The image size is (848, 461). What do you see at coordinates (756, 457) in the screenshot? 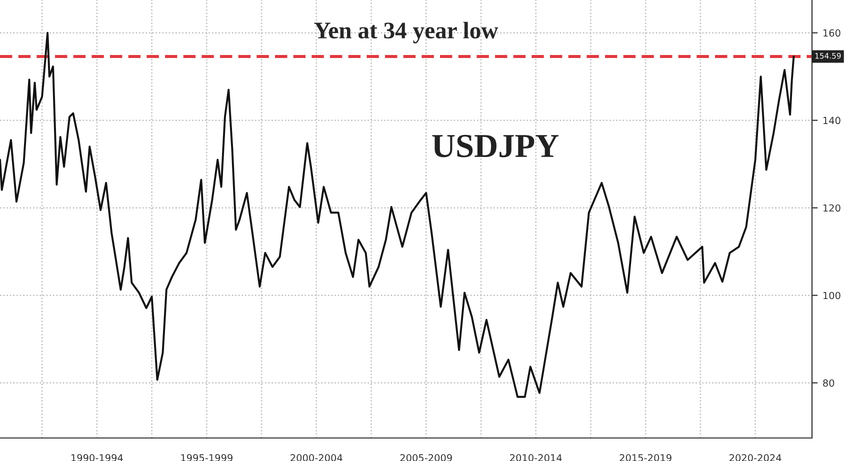
I see `x-tick-label: 2020-2024` at bounding box center [756, 457].